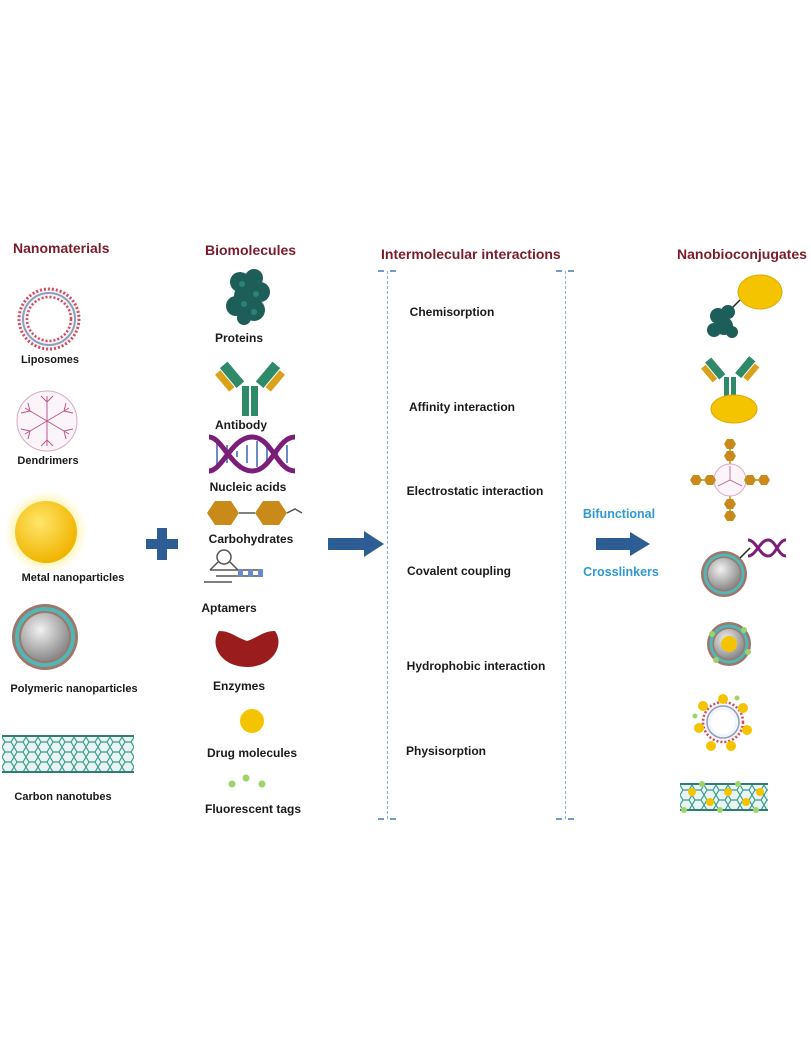  I want to click on interaction-electrostatic: Electrostatic interaction, so click(475, 491).